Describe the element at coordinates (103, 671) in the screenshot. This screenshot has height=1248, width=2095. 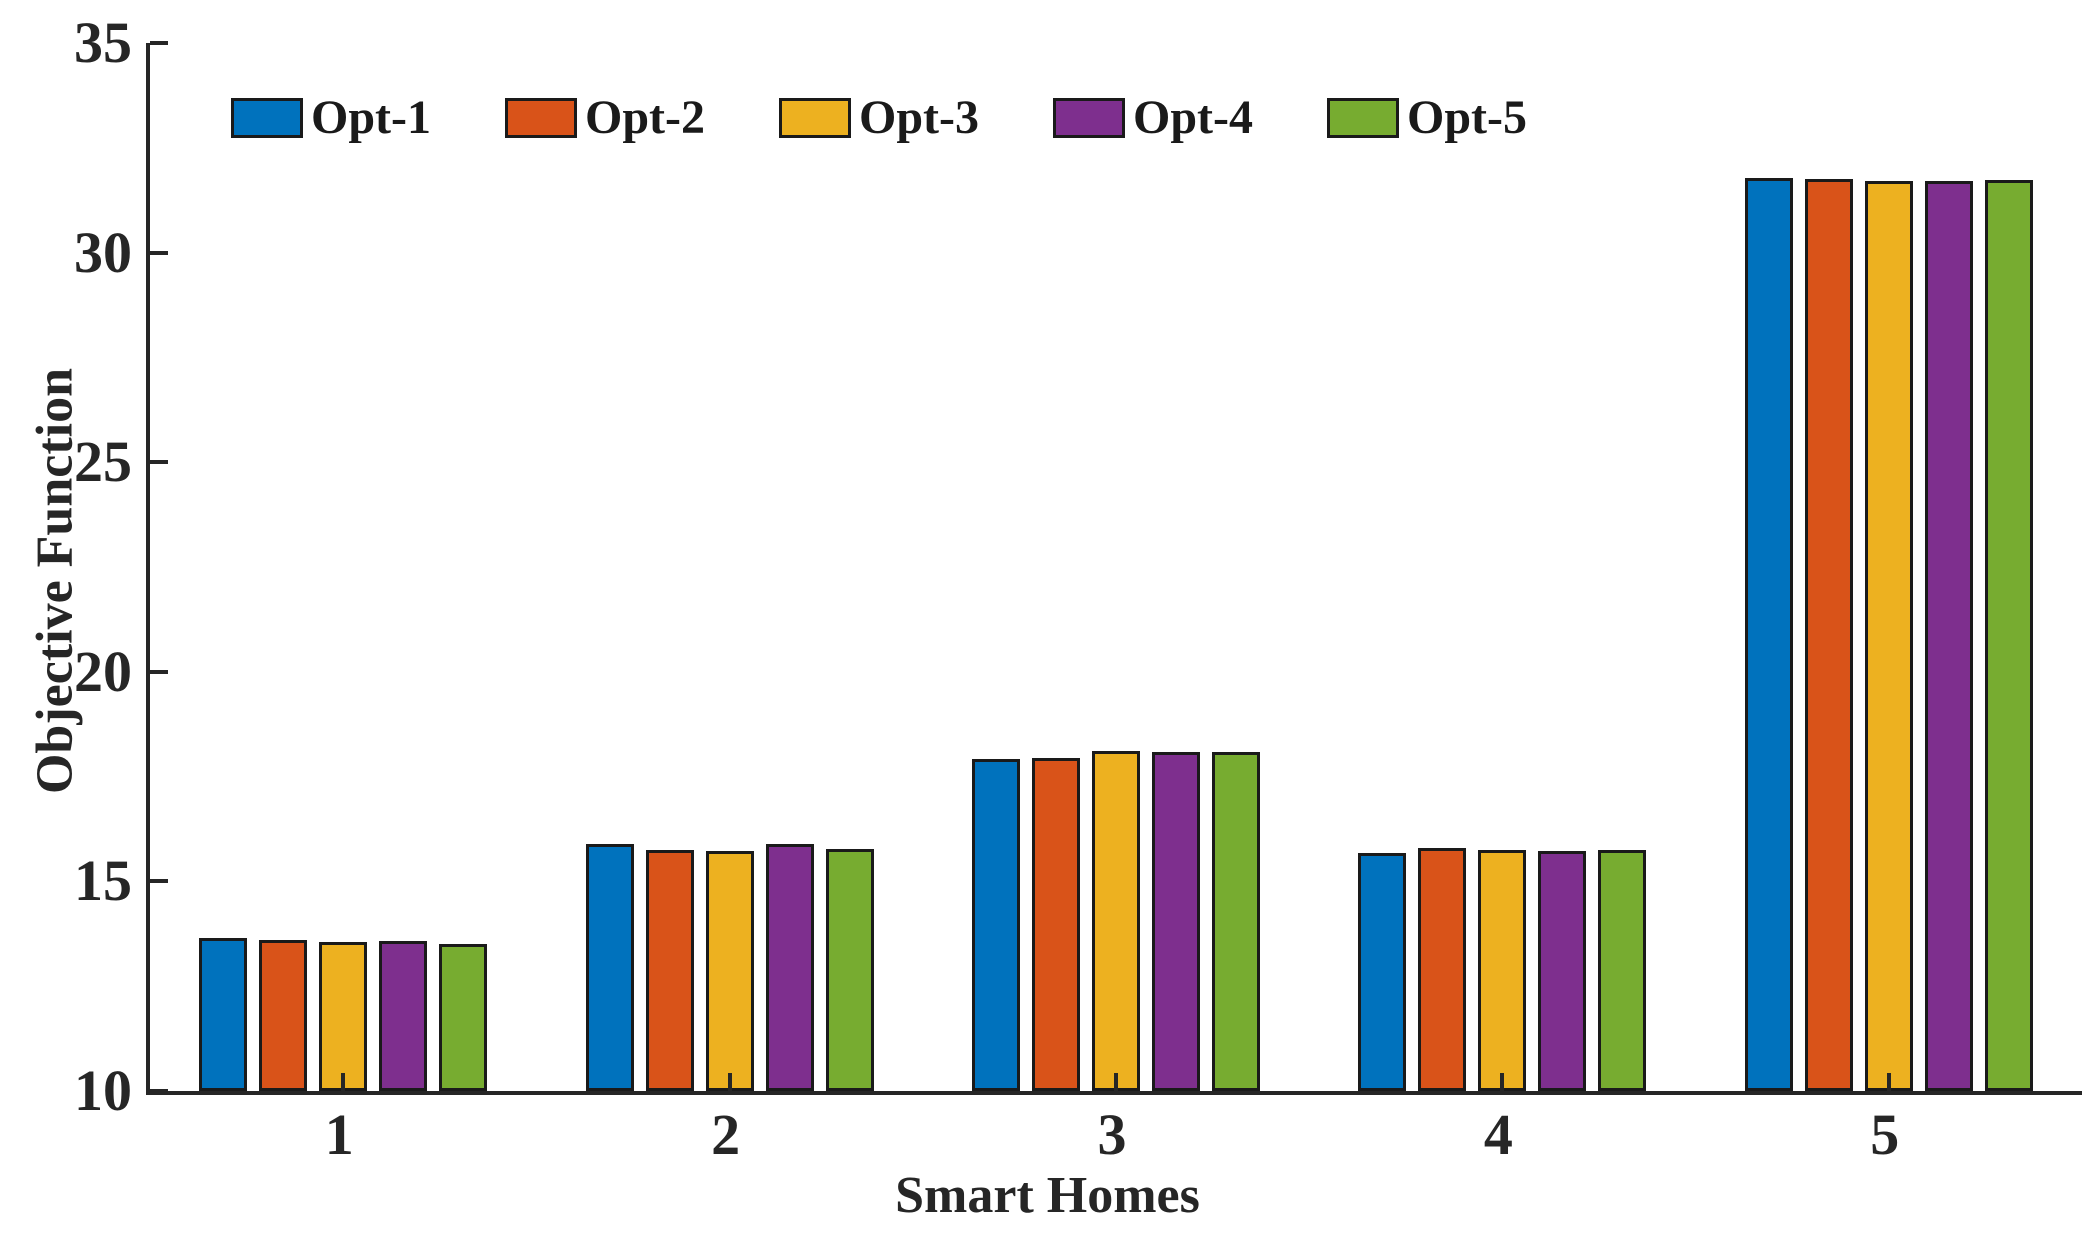
I see `y-axis-tick-label: 20` at that location.